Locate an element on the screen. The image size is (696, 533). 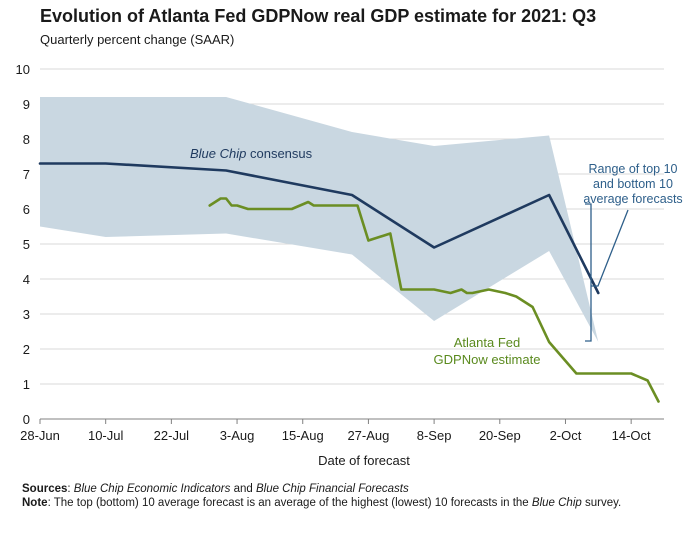
note-label: Note is located at coordinates (35, 503).